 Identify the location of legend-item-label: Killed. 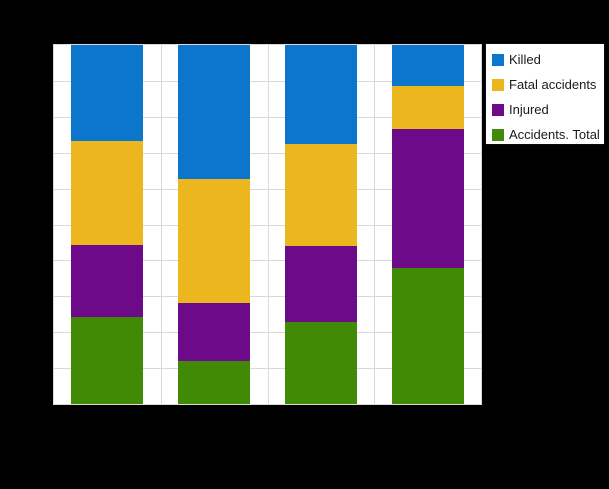
(525, 59).